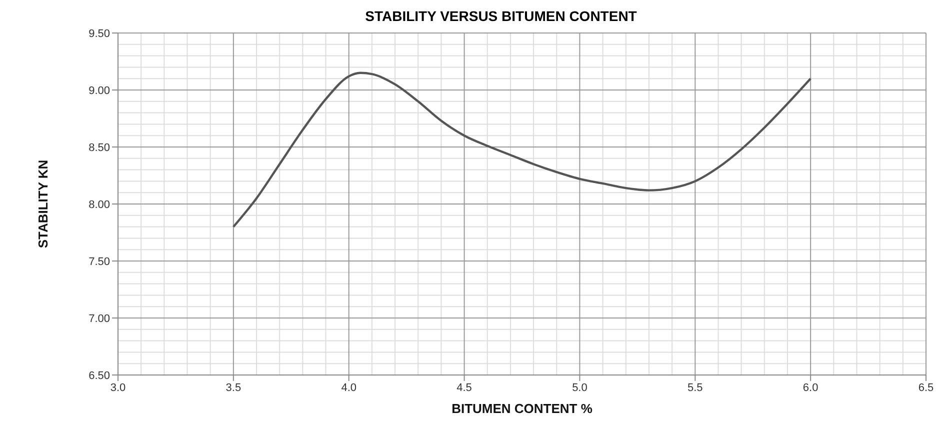 The height and width of the screenshot is (428, 942). I want to click on y-tick-label: 7.50, so click(99, 262).